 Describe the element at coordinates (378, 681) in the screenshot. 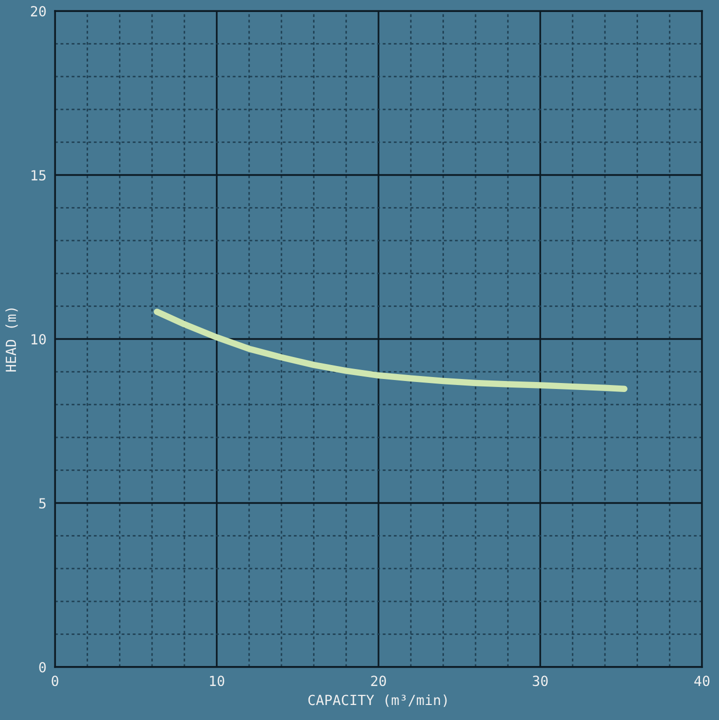

I see `x-tick-label: 20` at that location.